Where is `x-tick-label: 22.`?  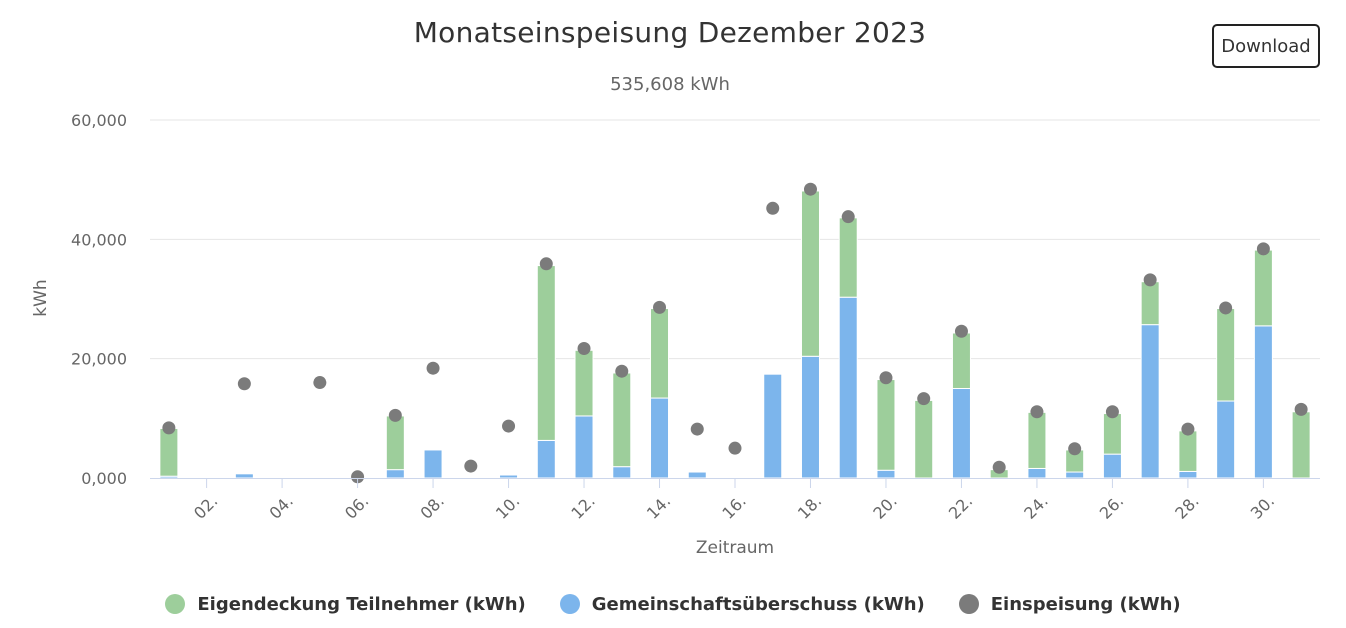
x-tick-label: 22. is located at coordinates (960, 506).